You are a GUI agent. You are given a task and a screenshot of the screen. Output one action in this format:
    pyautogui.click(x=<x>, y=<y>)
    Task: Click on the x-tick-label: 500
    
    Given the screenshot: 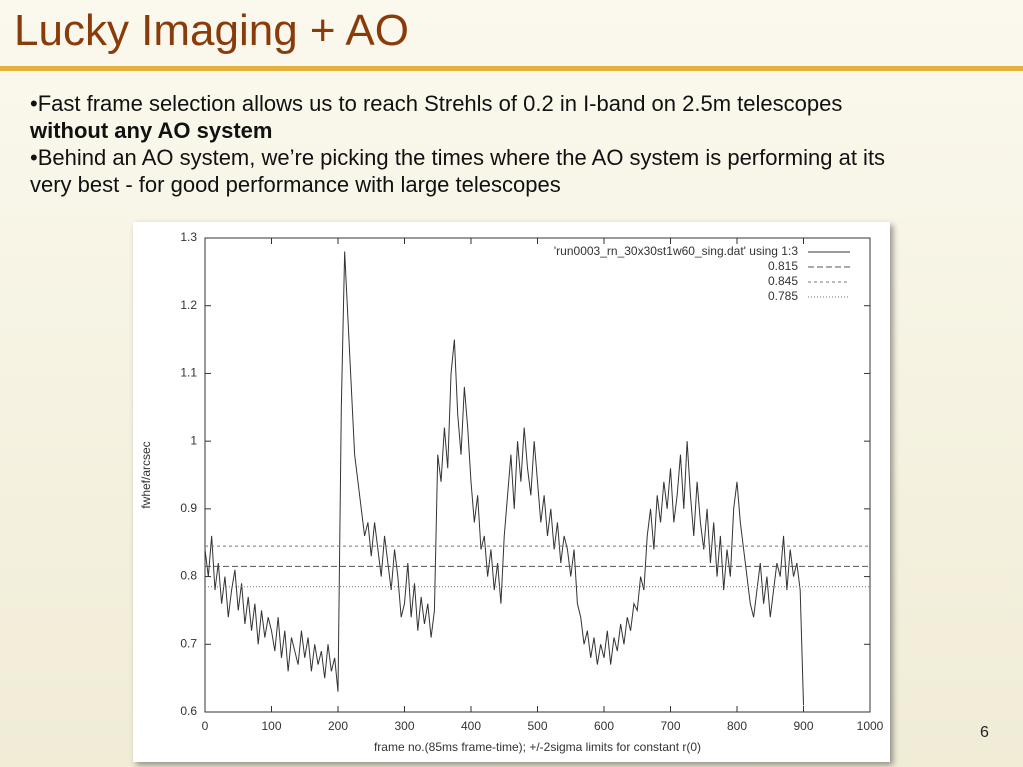 What is the action you would take?
    pyautogui.click(x=537, y=726)
    